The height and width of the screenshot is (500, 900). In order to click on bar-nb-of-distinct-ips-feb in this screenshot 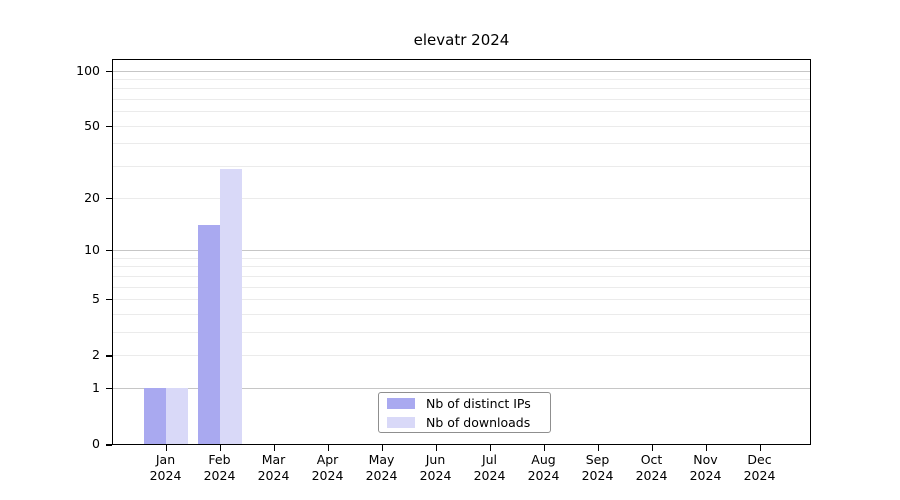, I will do `click(208, 334)`.